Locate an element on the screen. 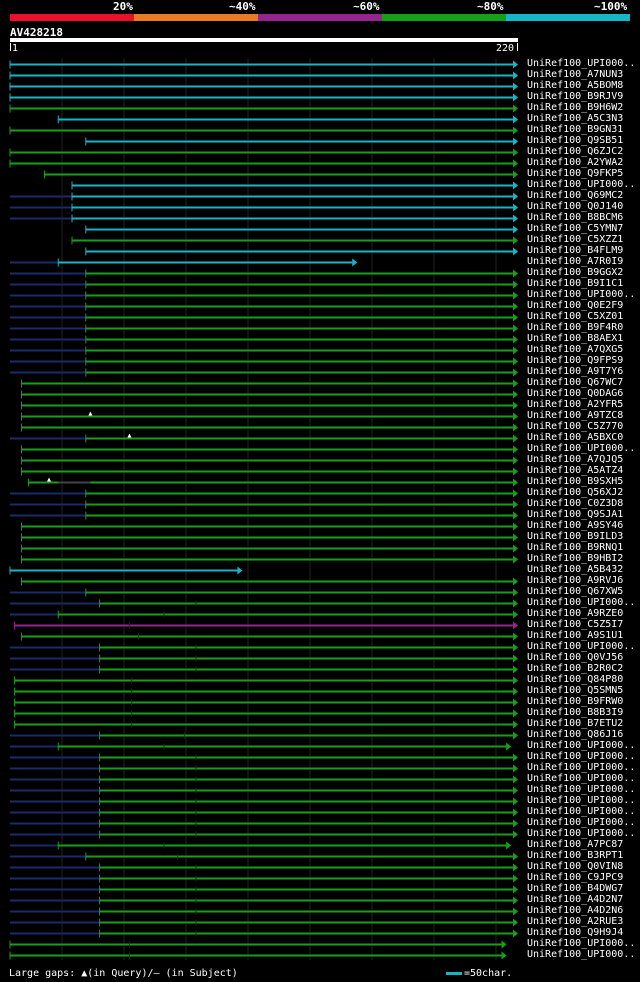  hit-label: UniRef100_C5XZZ1 is located at coordinates (575, 239).